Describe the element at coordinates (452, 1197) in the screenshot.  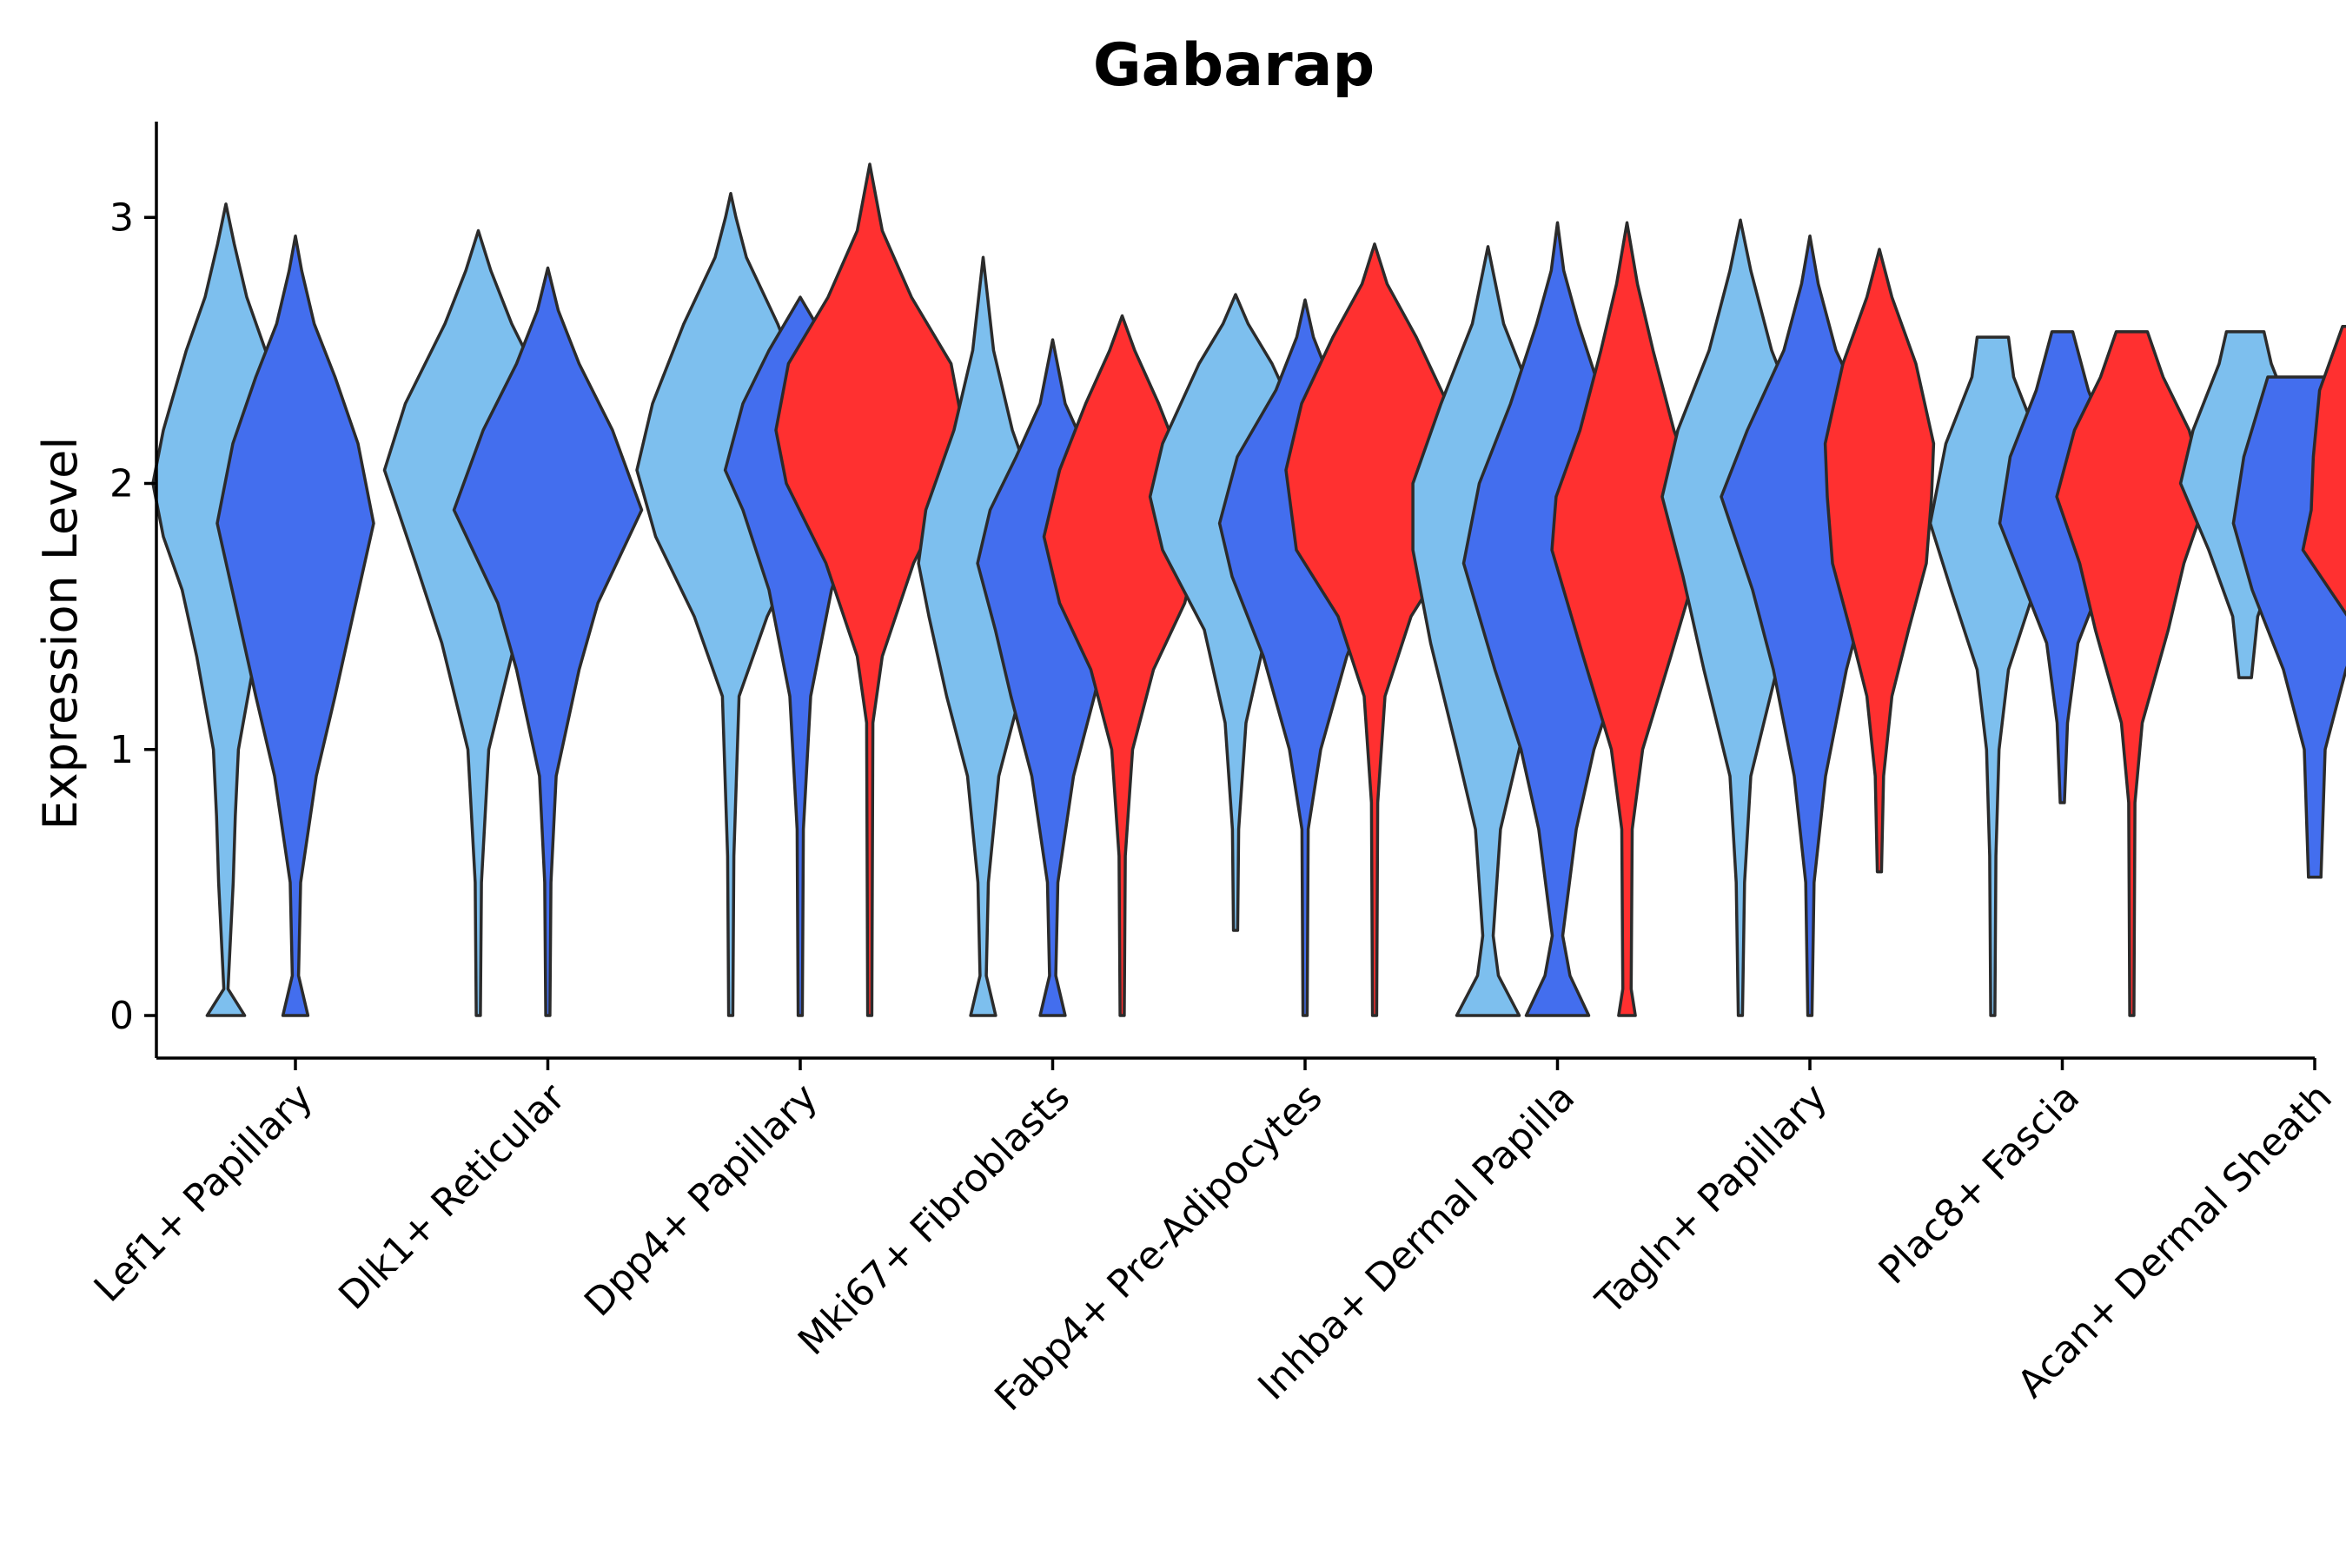
I see `x-tick-label: Dlk1+ Reticular` at that location.